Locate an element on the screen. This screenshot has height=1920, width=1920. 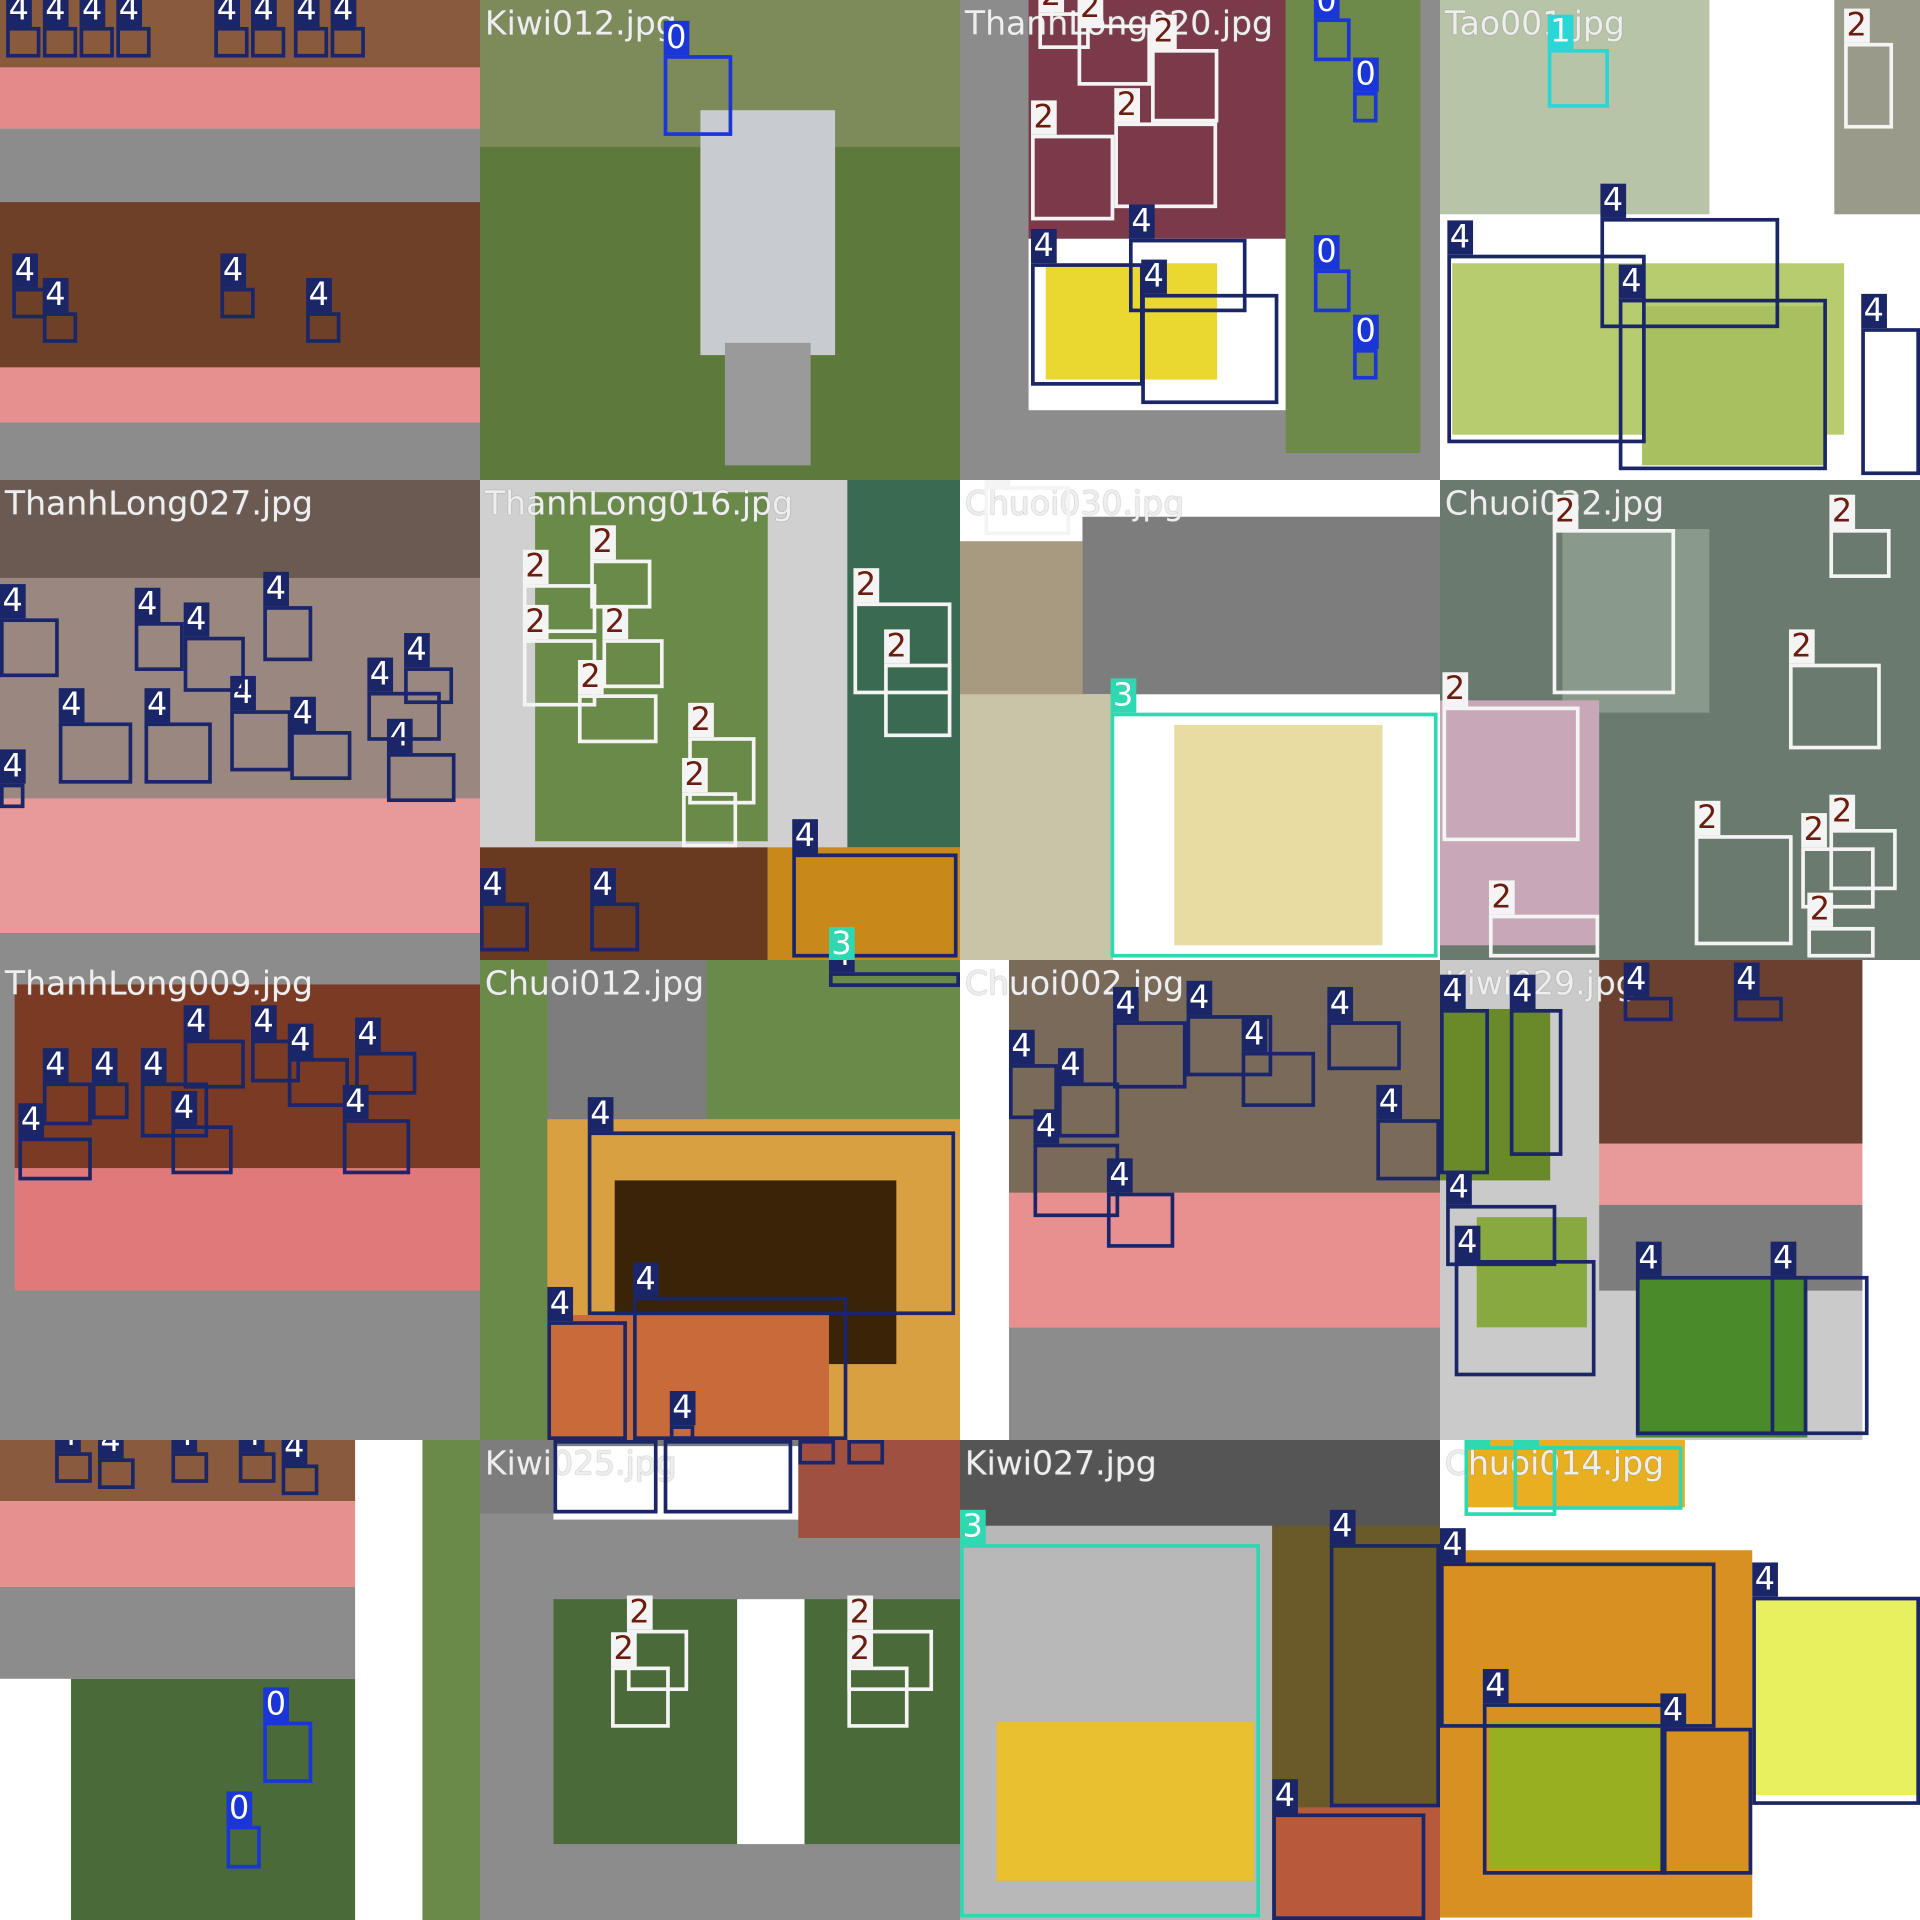
file-name: ThanhLong027.jpg is located at coordinates (158, 503).